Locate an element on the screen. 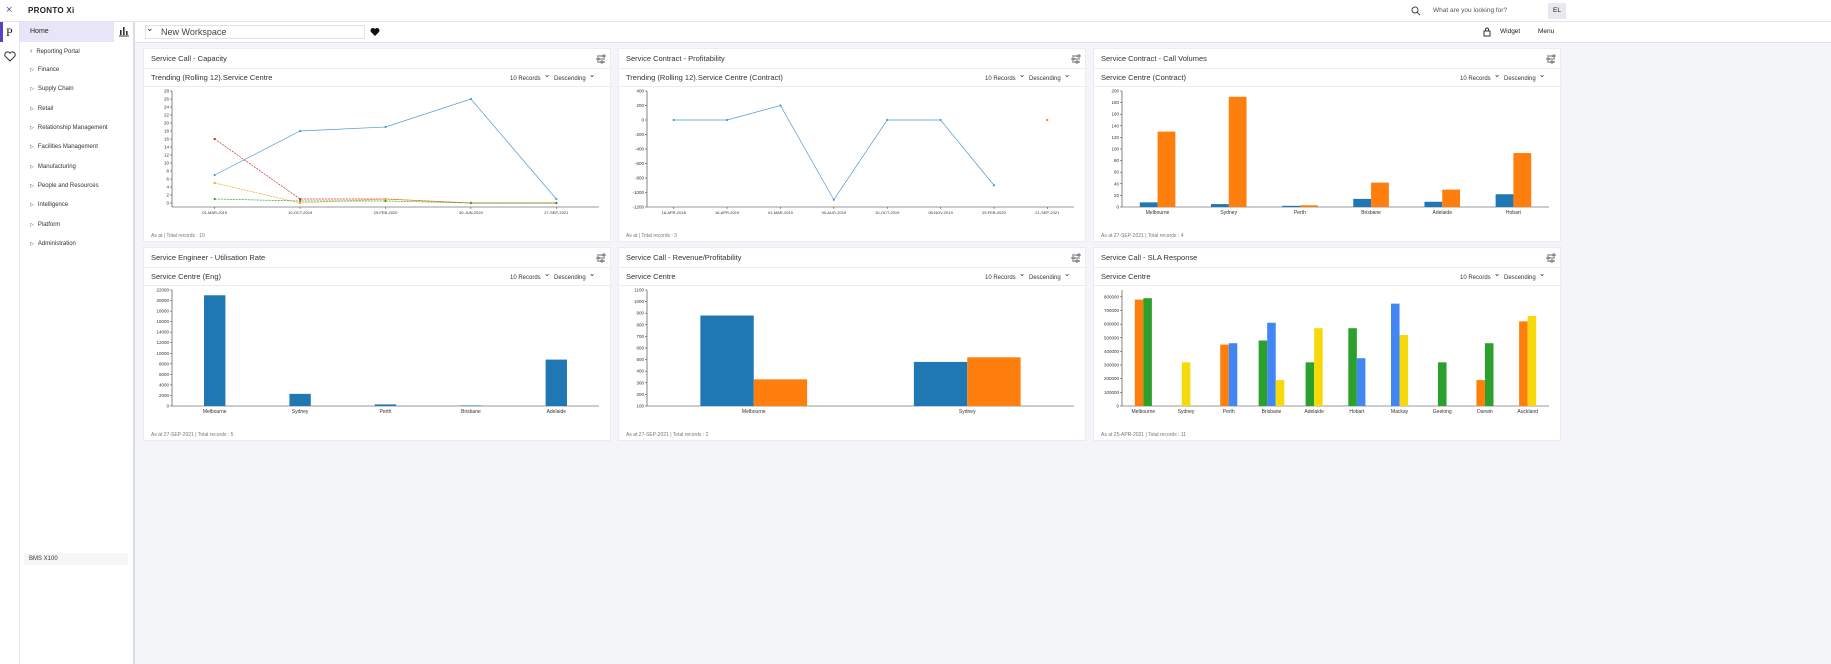 The width and height of the screenshot is (1831, 664). lock-icon is located at coordinates (1487, 32).